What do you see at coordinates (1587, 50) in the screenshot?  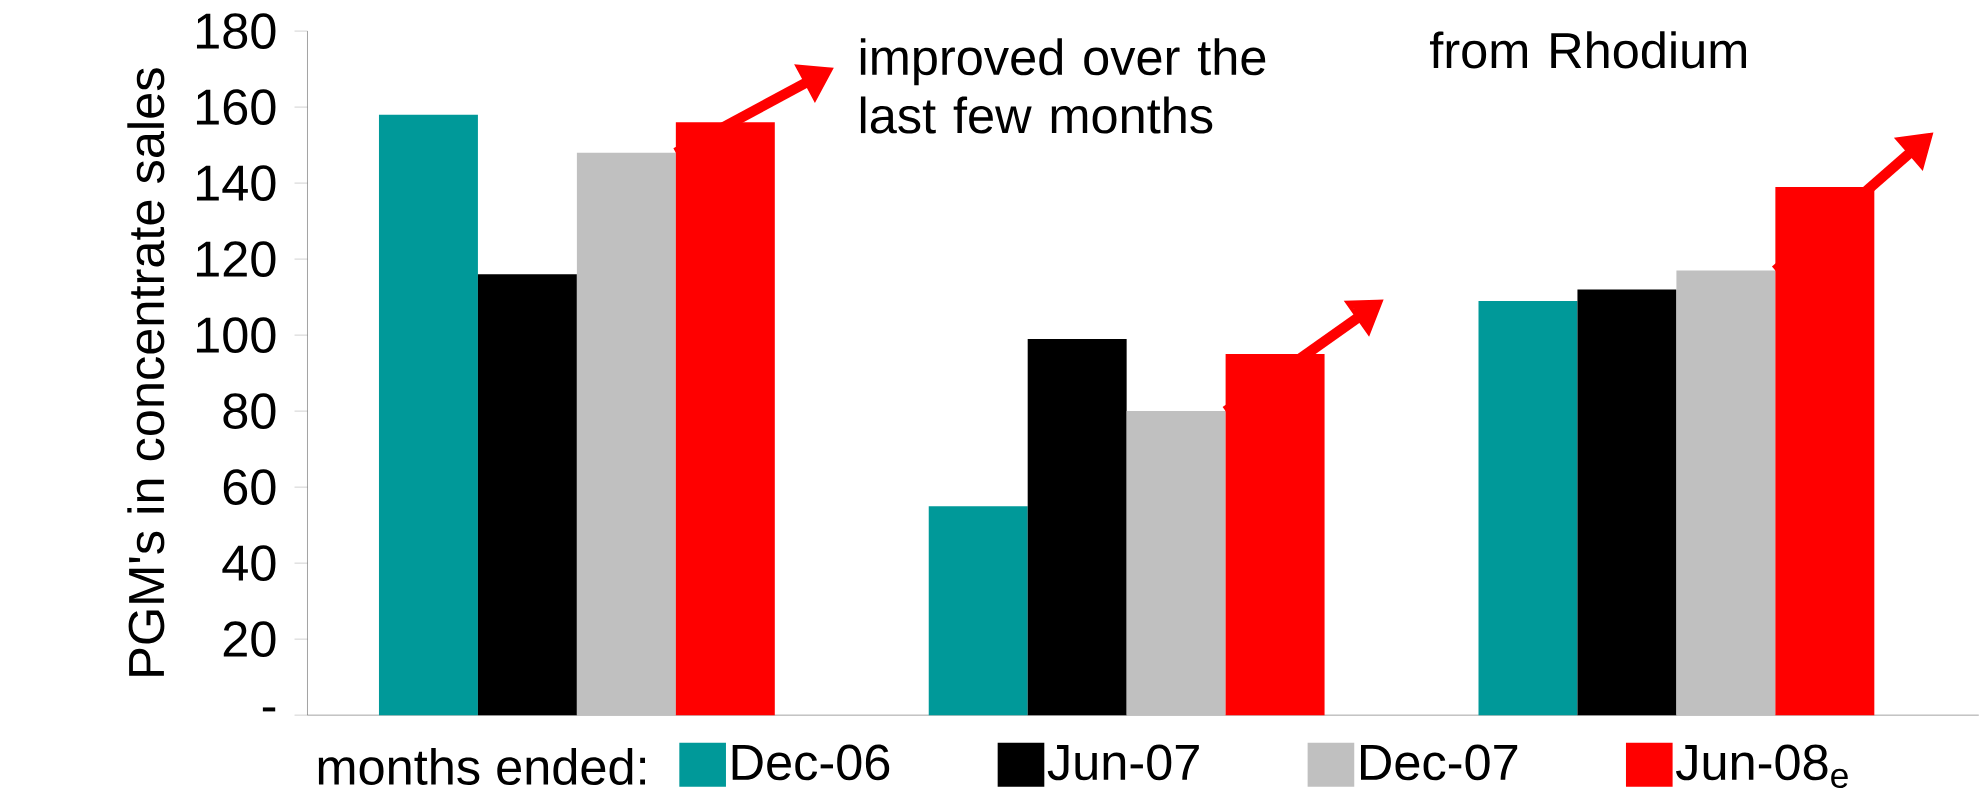 I see `annotation: from Rhodium` at bounding box center [1587, 50].